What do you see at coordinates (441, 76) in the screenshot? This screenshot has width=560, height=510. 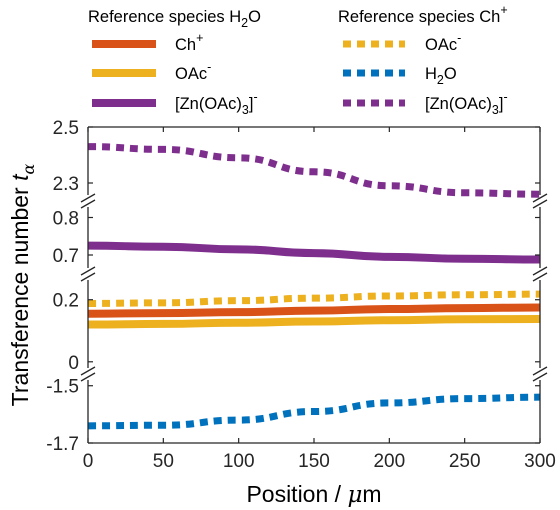 I see `legend-label-4: H2O` at bounding box center [441, 76].